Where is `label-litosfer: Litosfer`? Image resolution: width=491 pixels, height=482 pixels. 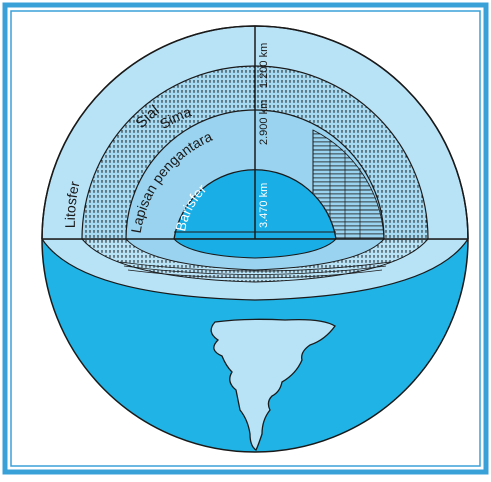
label-litosfer: Litosfer is located at coordinates (72, 203).